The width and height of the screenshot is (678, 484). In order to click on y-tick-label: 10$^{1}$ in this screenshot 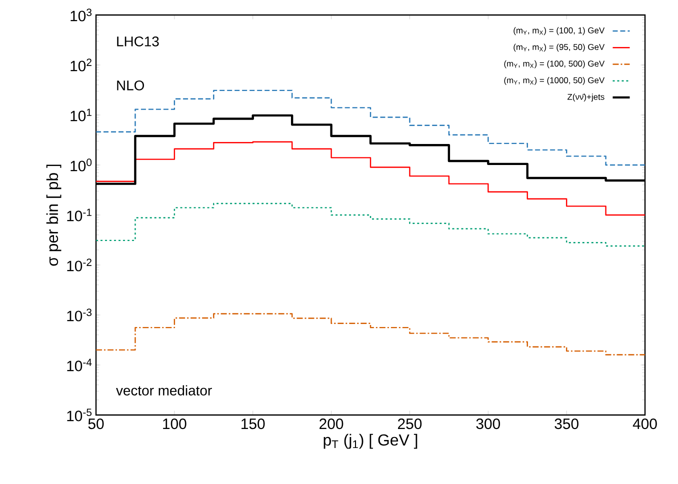, I will do `click(81, 115)`.